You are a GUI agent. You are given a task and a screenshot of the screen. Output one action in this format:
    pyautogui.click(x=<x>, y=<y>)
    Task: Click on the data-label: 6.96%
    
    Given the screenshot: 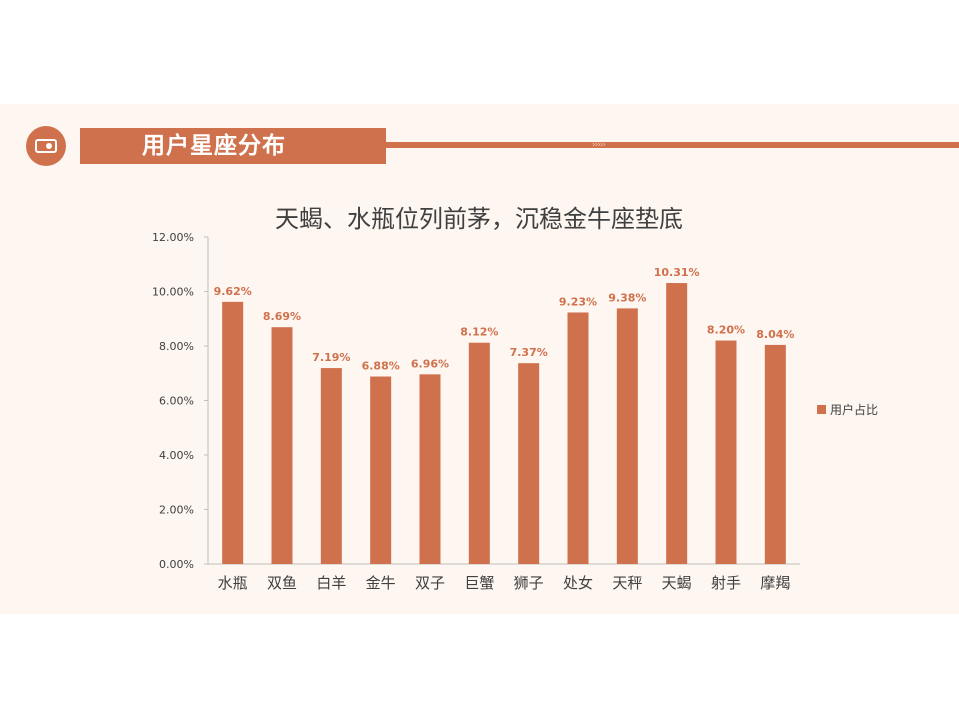 What is the action you would take?
    pyautogui.click(x=430, y=363)
    